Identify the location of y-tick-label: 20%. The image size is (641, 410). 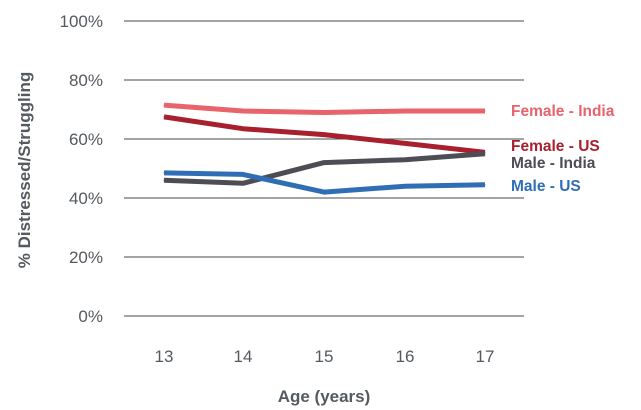
(86, 257).